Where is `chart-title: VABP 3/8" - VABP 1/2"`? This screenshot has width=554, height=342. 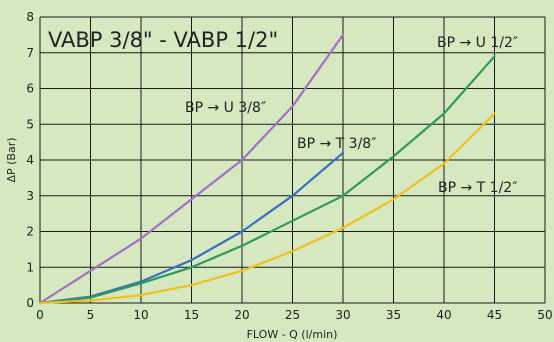
chart-title: VABP 3/8" - VABP 1/2" is located at coordinates (163, 40).